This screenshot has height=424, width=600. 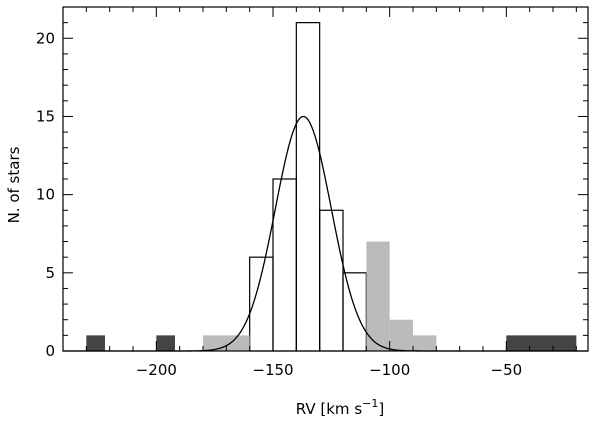 What do you see at coordinates (14, 184) in the screenshot?
I see `y-axis-label: N. of stars` at bounding box center [14, 184].